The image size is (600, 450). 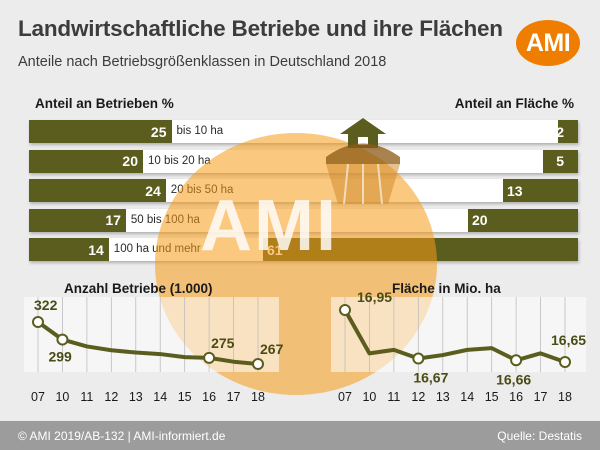 I want to click on bar-betriebe: 24, so click(x=97, y=190).